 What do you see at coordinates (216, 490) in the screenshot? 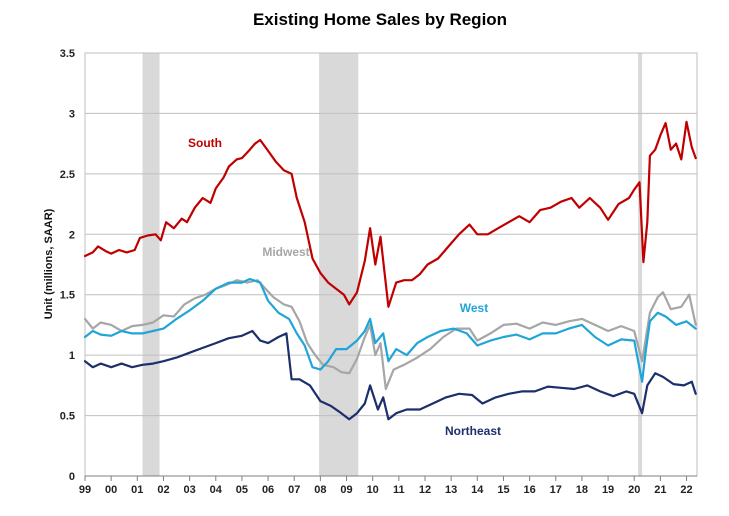
I see `x-tick-label: 04` at bounding box center [216, 490].